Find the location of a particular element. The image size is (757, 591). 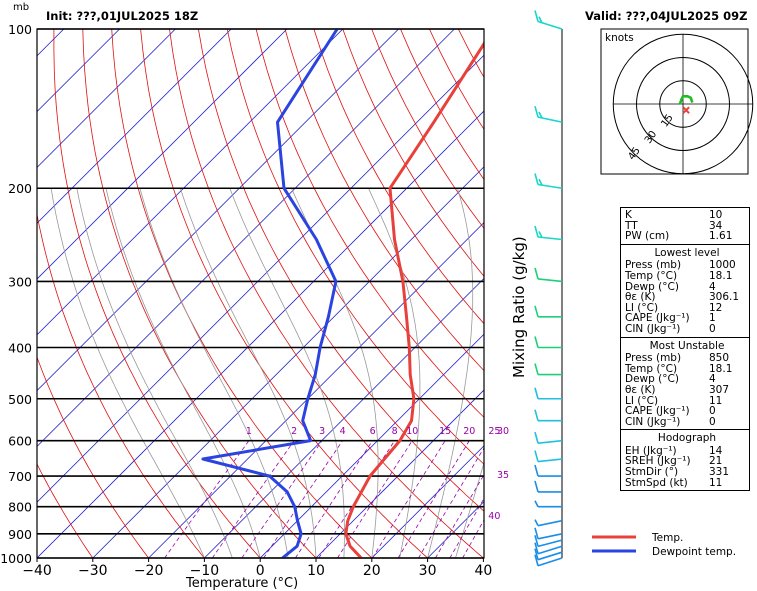

mixing-ratio-label: 30 is located at coordinates (503, 431).